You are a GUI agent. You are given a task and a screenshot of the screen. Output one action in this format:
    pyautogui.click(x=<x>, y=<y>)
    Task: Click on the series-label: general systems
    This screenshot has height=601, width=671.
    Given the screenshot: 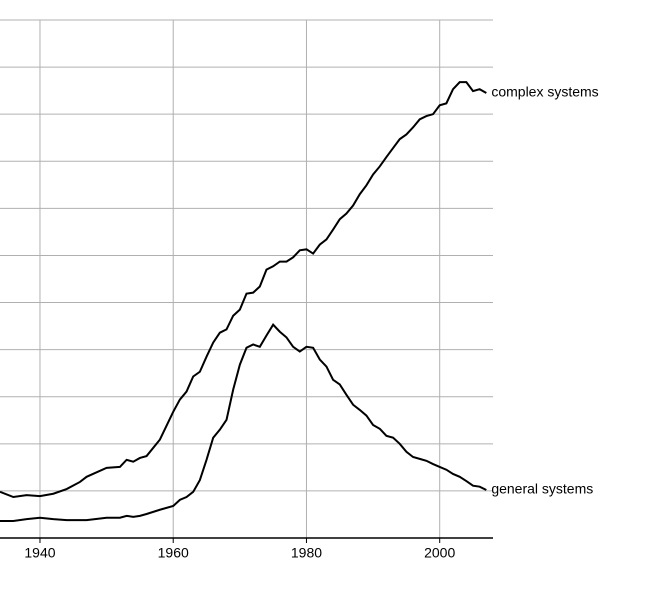 What is the action you would take?
    pyautogui.click(x=542, y=489)
    